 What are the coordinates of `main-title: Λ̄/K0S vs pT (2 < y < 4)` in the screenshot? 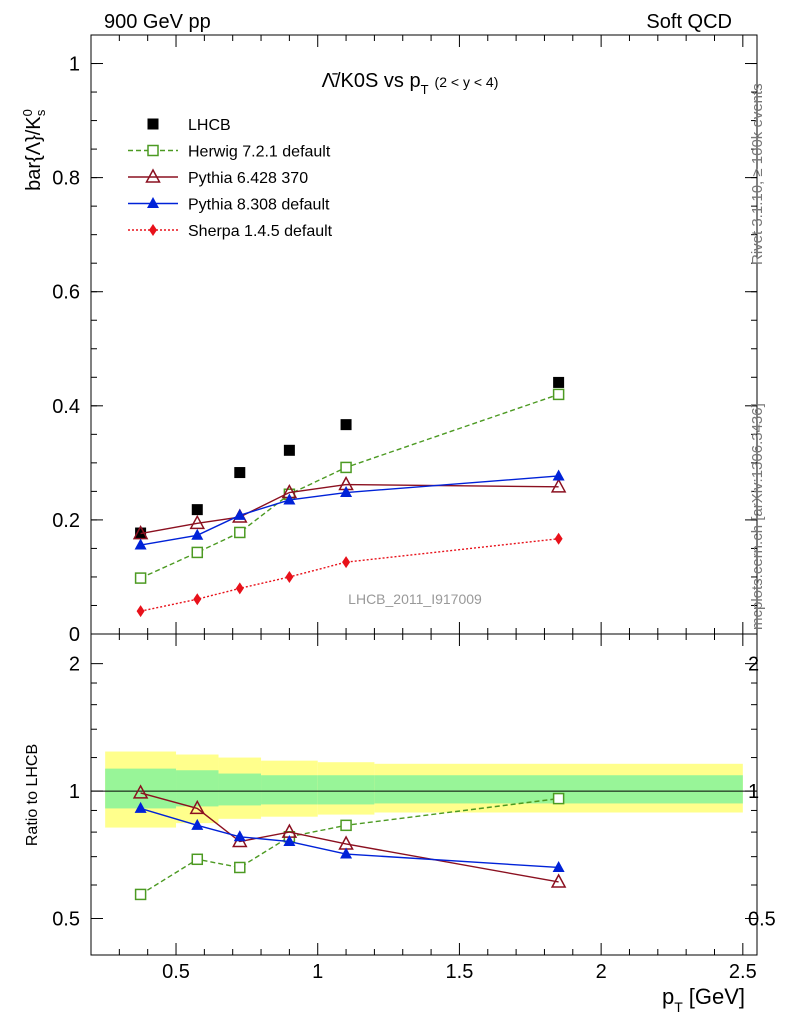 It's located at (410, 83).